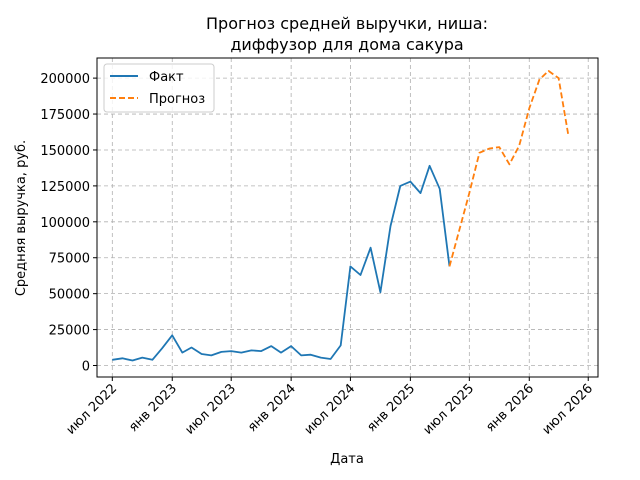 This screenshot has width=640, height=480. I want to click on x-tick-label: июл 2025, so click(449, 409).